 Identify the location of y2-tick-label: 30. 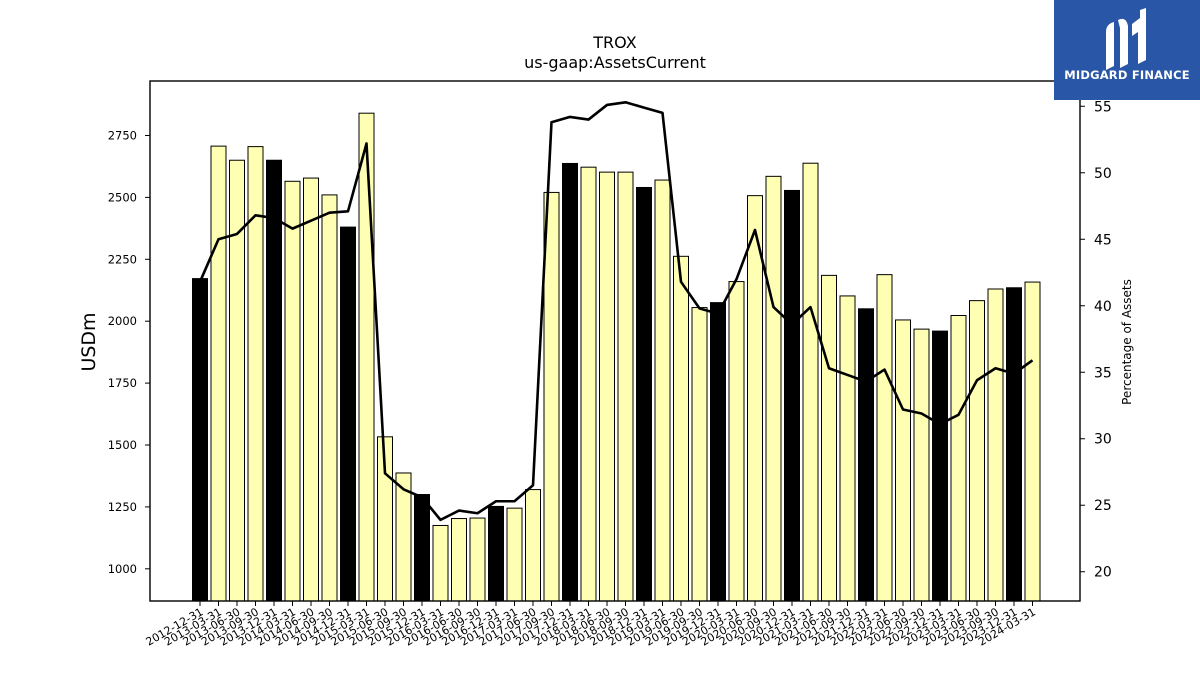
(1103, 440).